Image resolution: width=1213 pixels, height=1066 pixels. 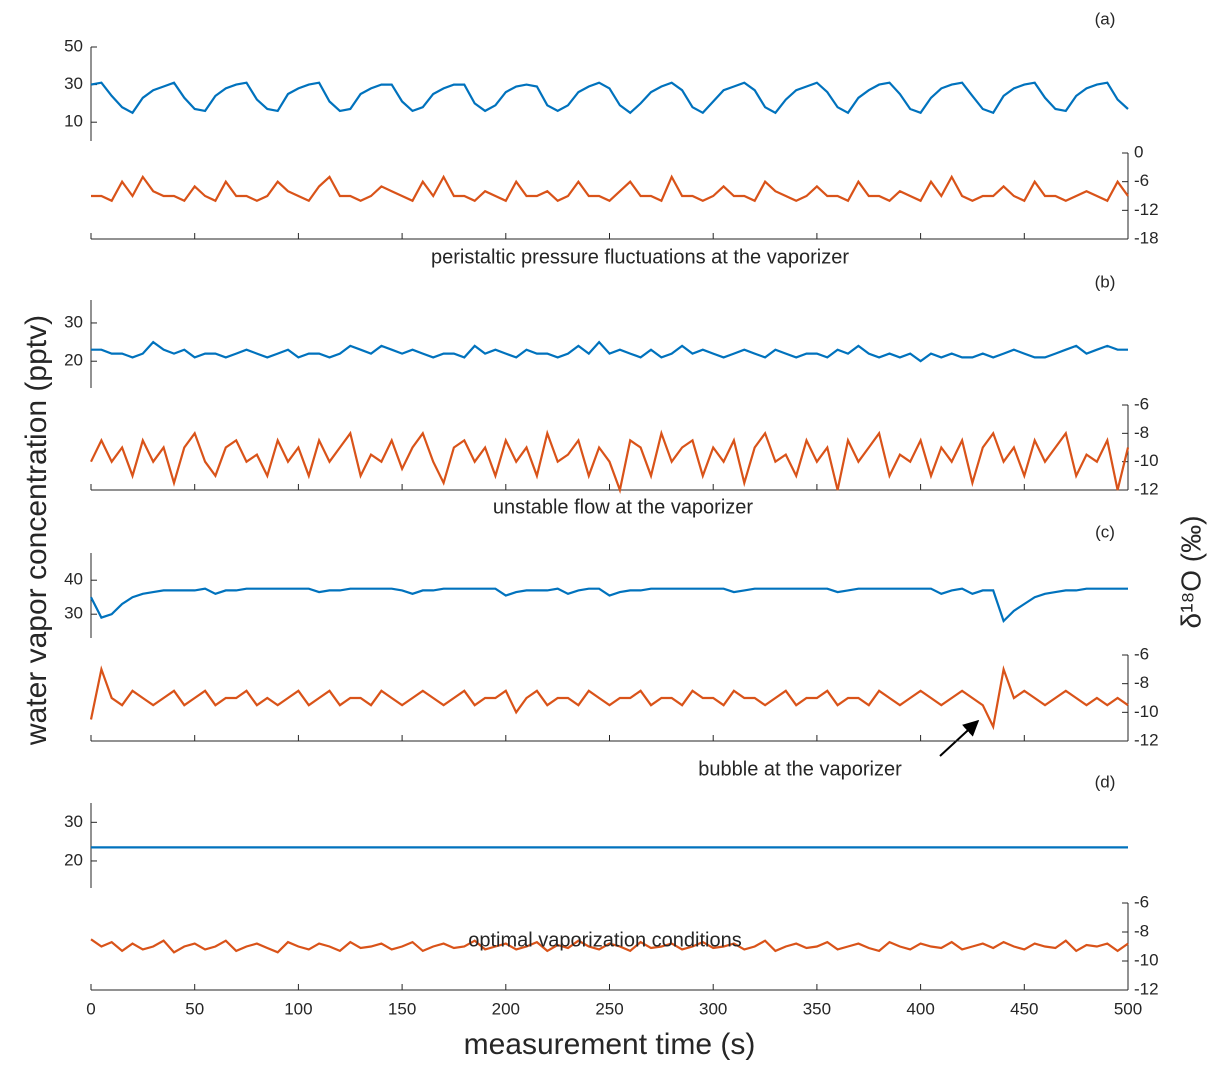 What do you see at coordinates (1105, 781) in the screenshot?
I see `panel-label: (d)` at bounding box center [1105, 781].